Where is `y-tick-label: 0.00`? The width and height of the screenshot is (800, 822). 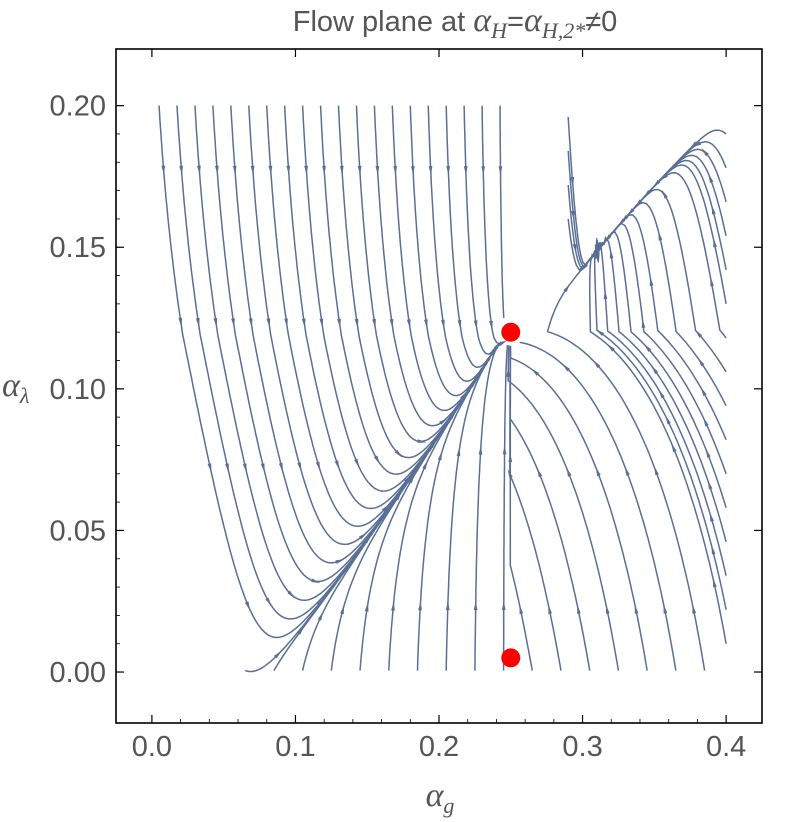
y-tick-label: 0.00 is located at coordinates (78, 673).